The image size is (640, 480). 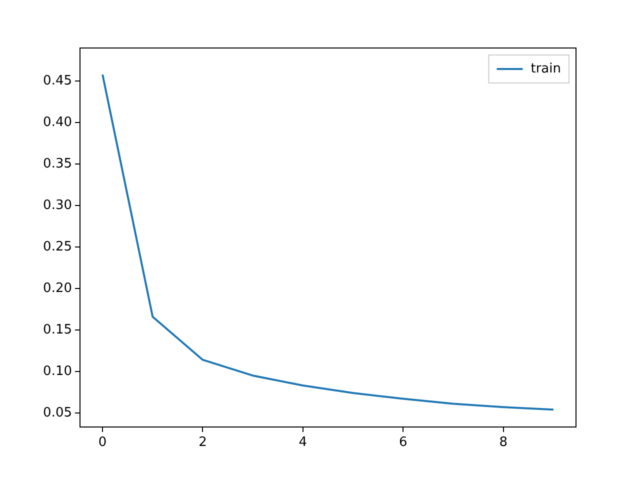 What do you see at coordinates (57, 205) in the screenshot?
I see `y-tick-label: 0.30` at bounding box center [57, 205].